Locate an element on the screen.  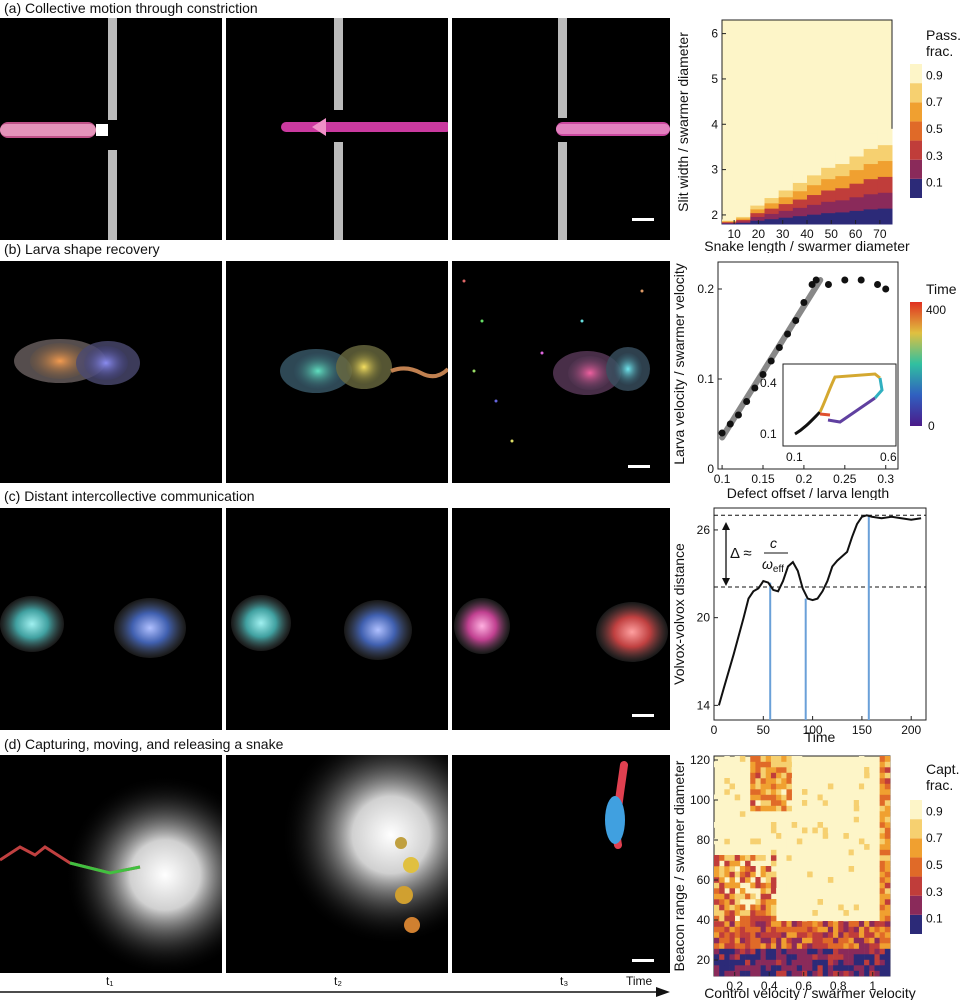
colorbar-tick-2: 0.5 is located at coordinates (934, 129).